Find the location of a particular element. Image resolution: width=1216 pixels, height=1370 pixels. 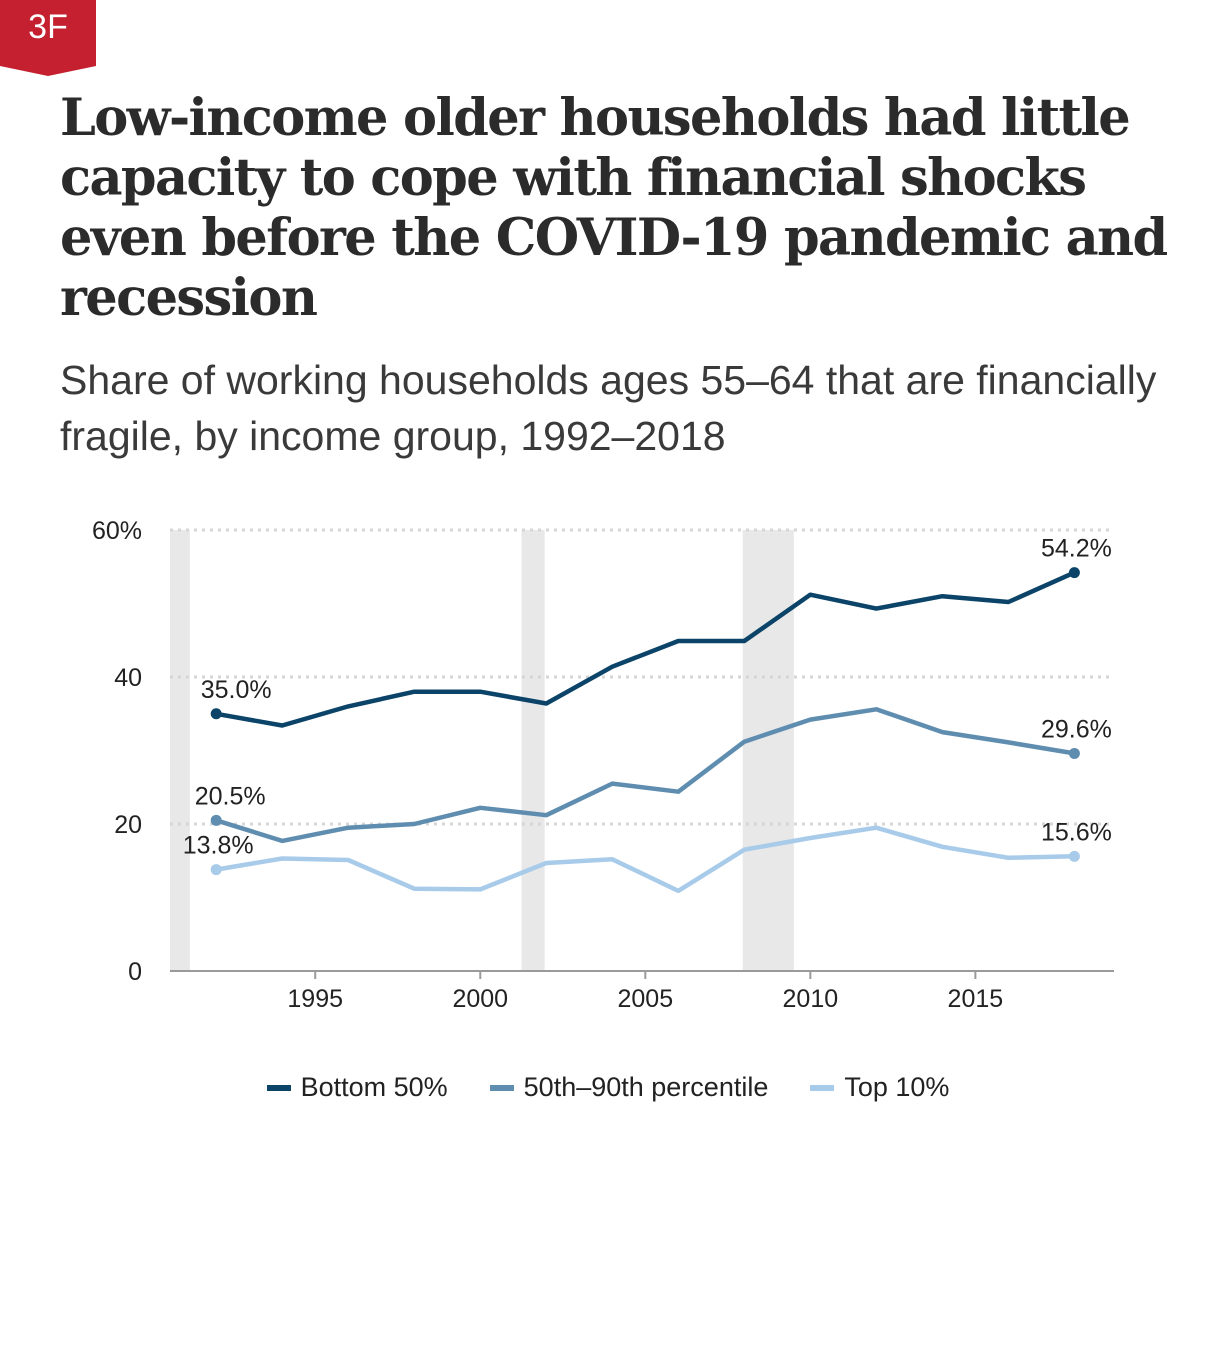

x-tick-label: 2000 is located at coordinates (480, 999).